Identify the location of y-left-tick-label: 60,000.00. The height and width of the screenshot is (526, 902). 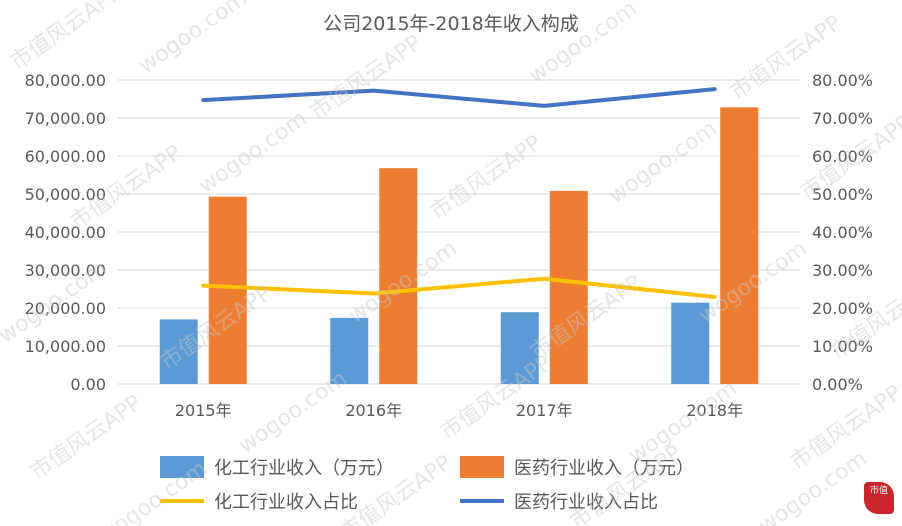
(65, 156).